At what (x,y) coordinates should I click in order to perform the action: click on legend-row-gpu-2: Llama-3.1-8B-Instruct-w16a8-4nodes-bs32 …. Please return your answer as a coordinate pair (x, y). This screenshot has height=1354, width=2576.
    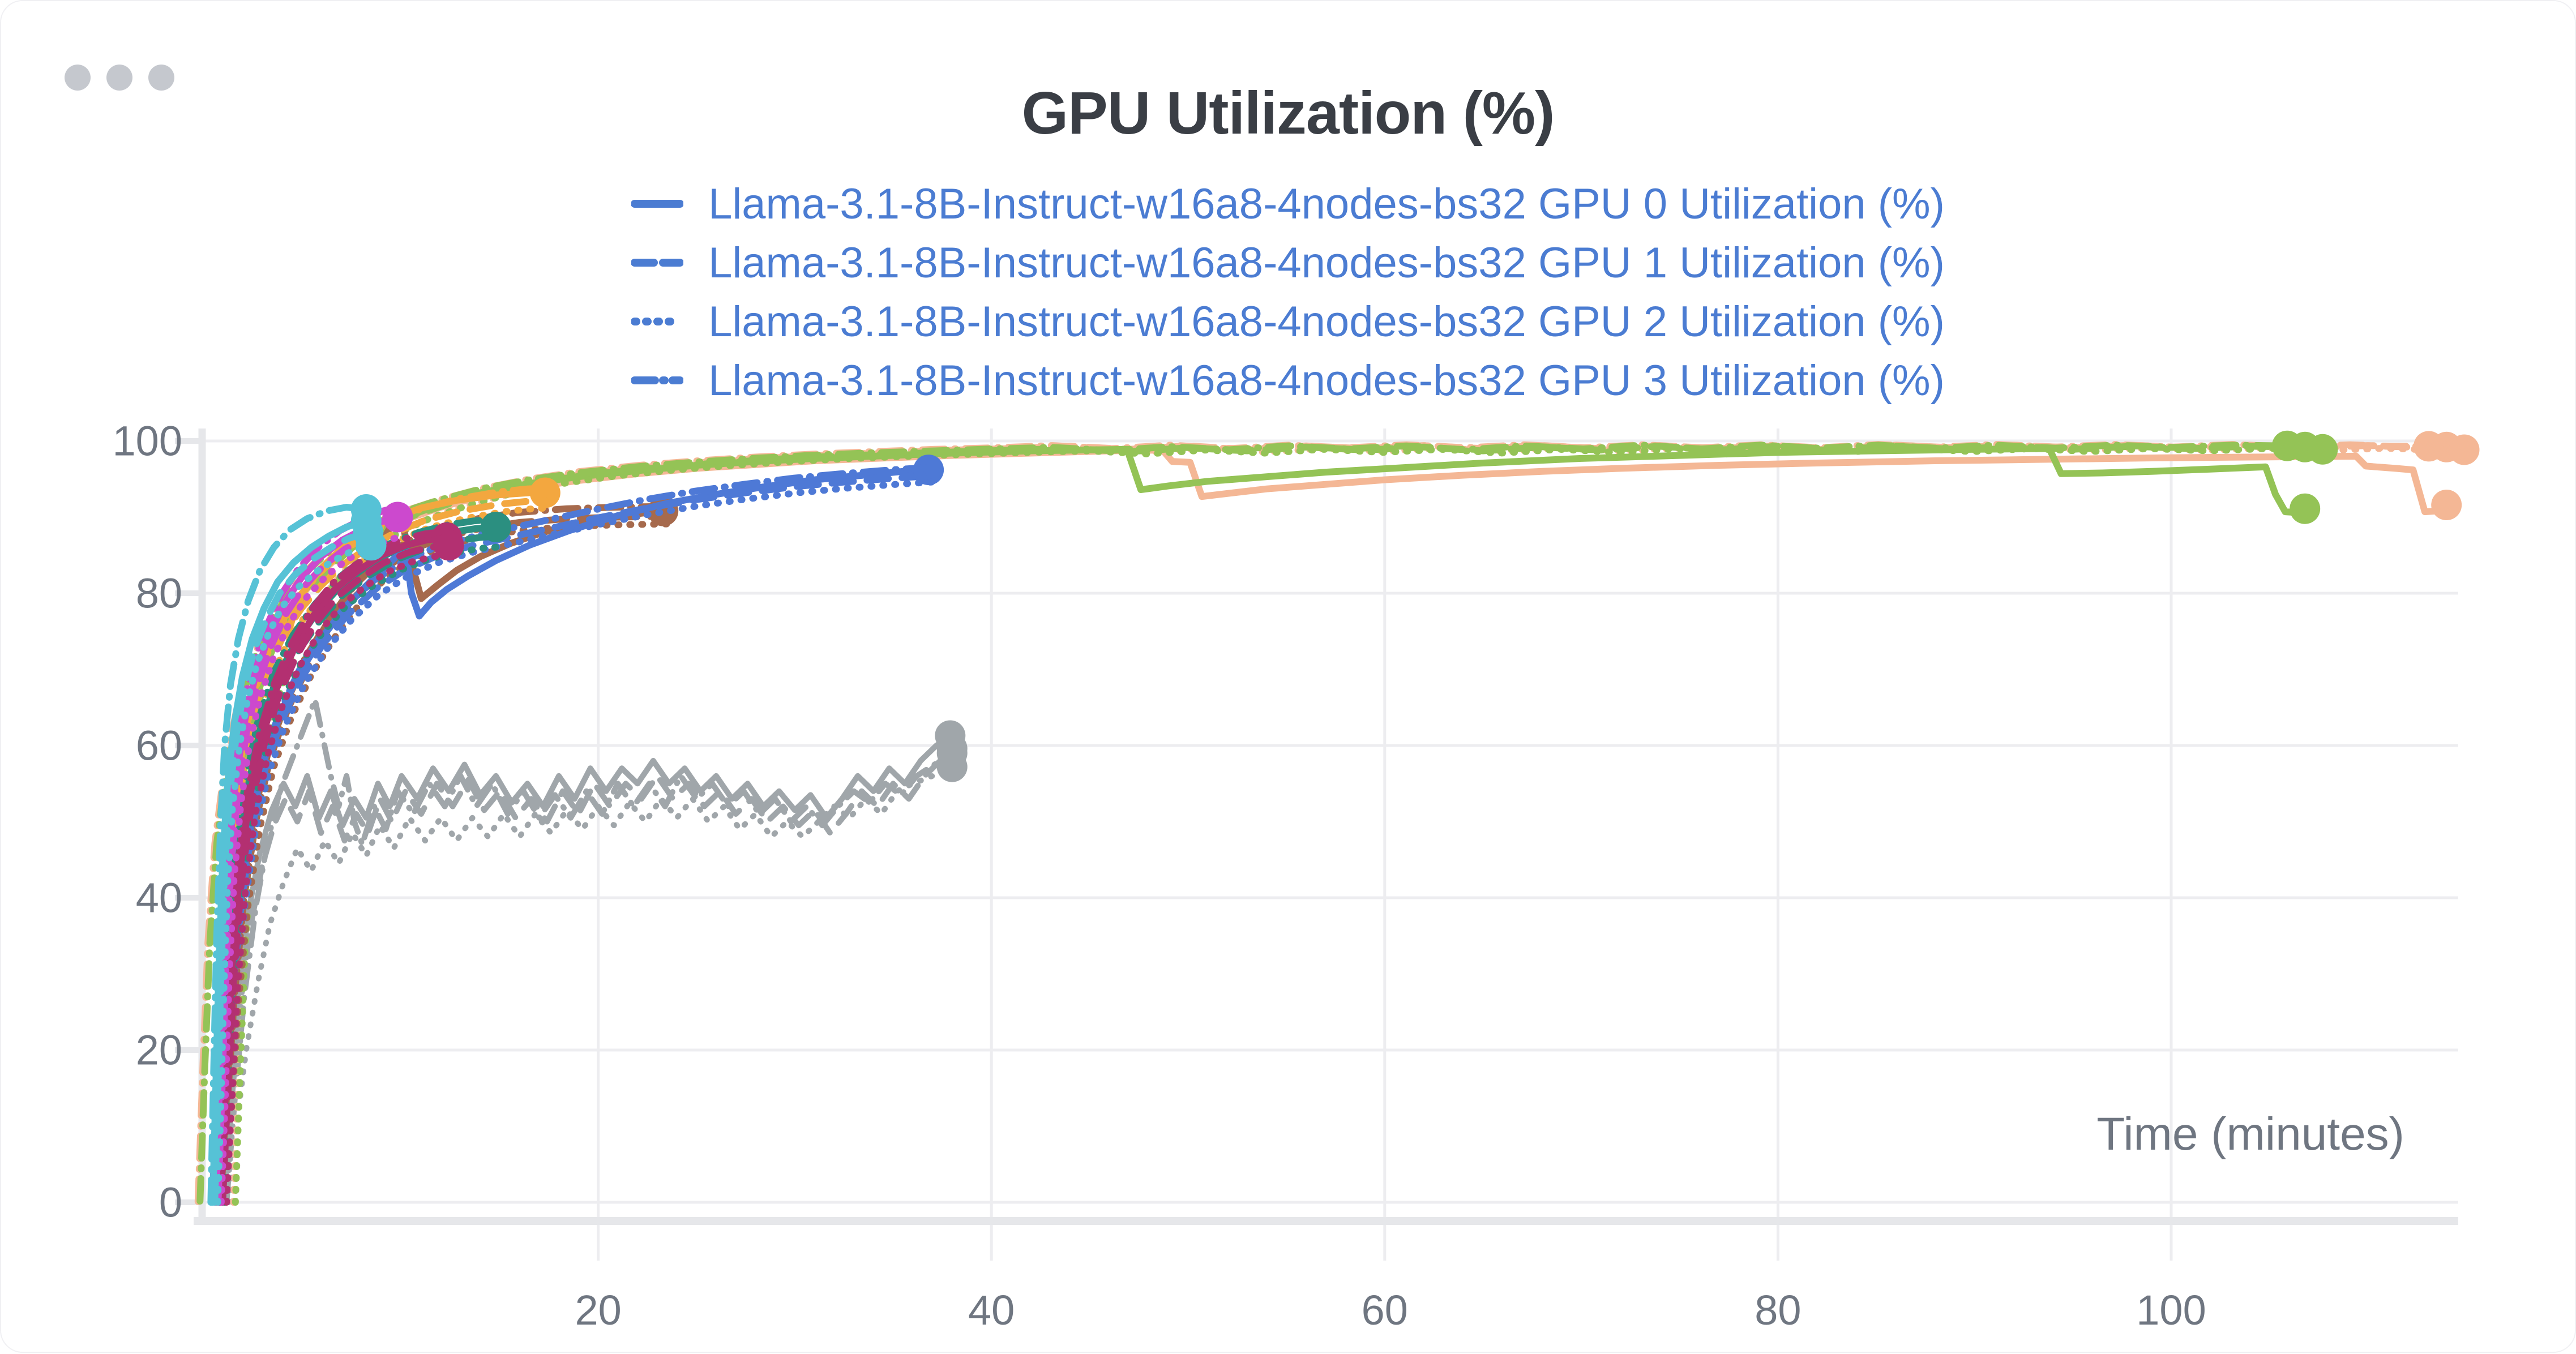
    Looking at the image, I should click on (1288, 321).